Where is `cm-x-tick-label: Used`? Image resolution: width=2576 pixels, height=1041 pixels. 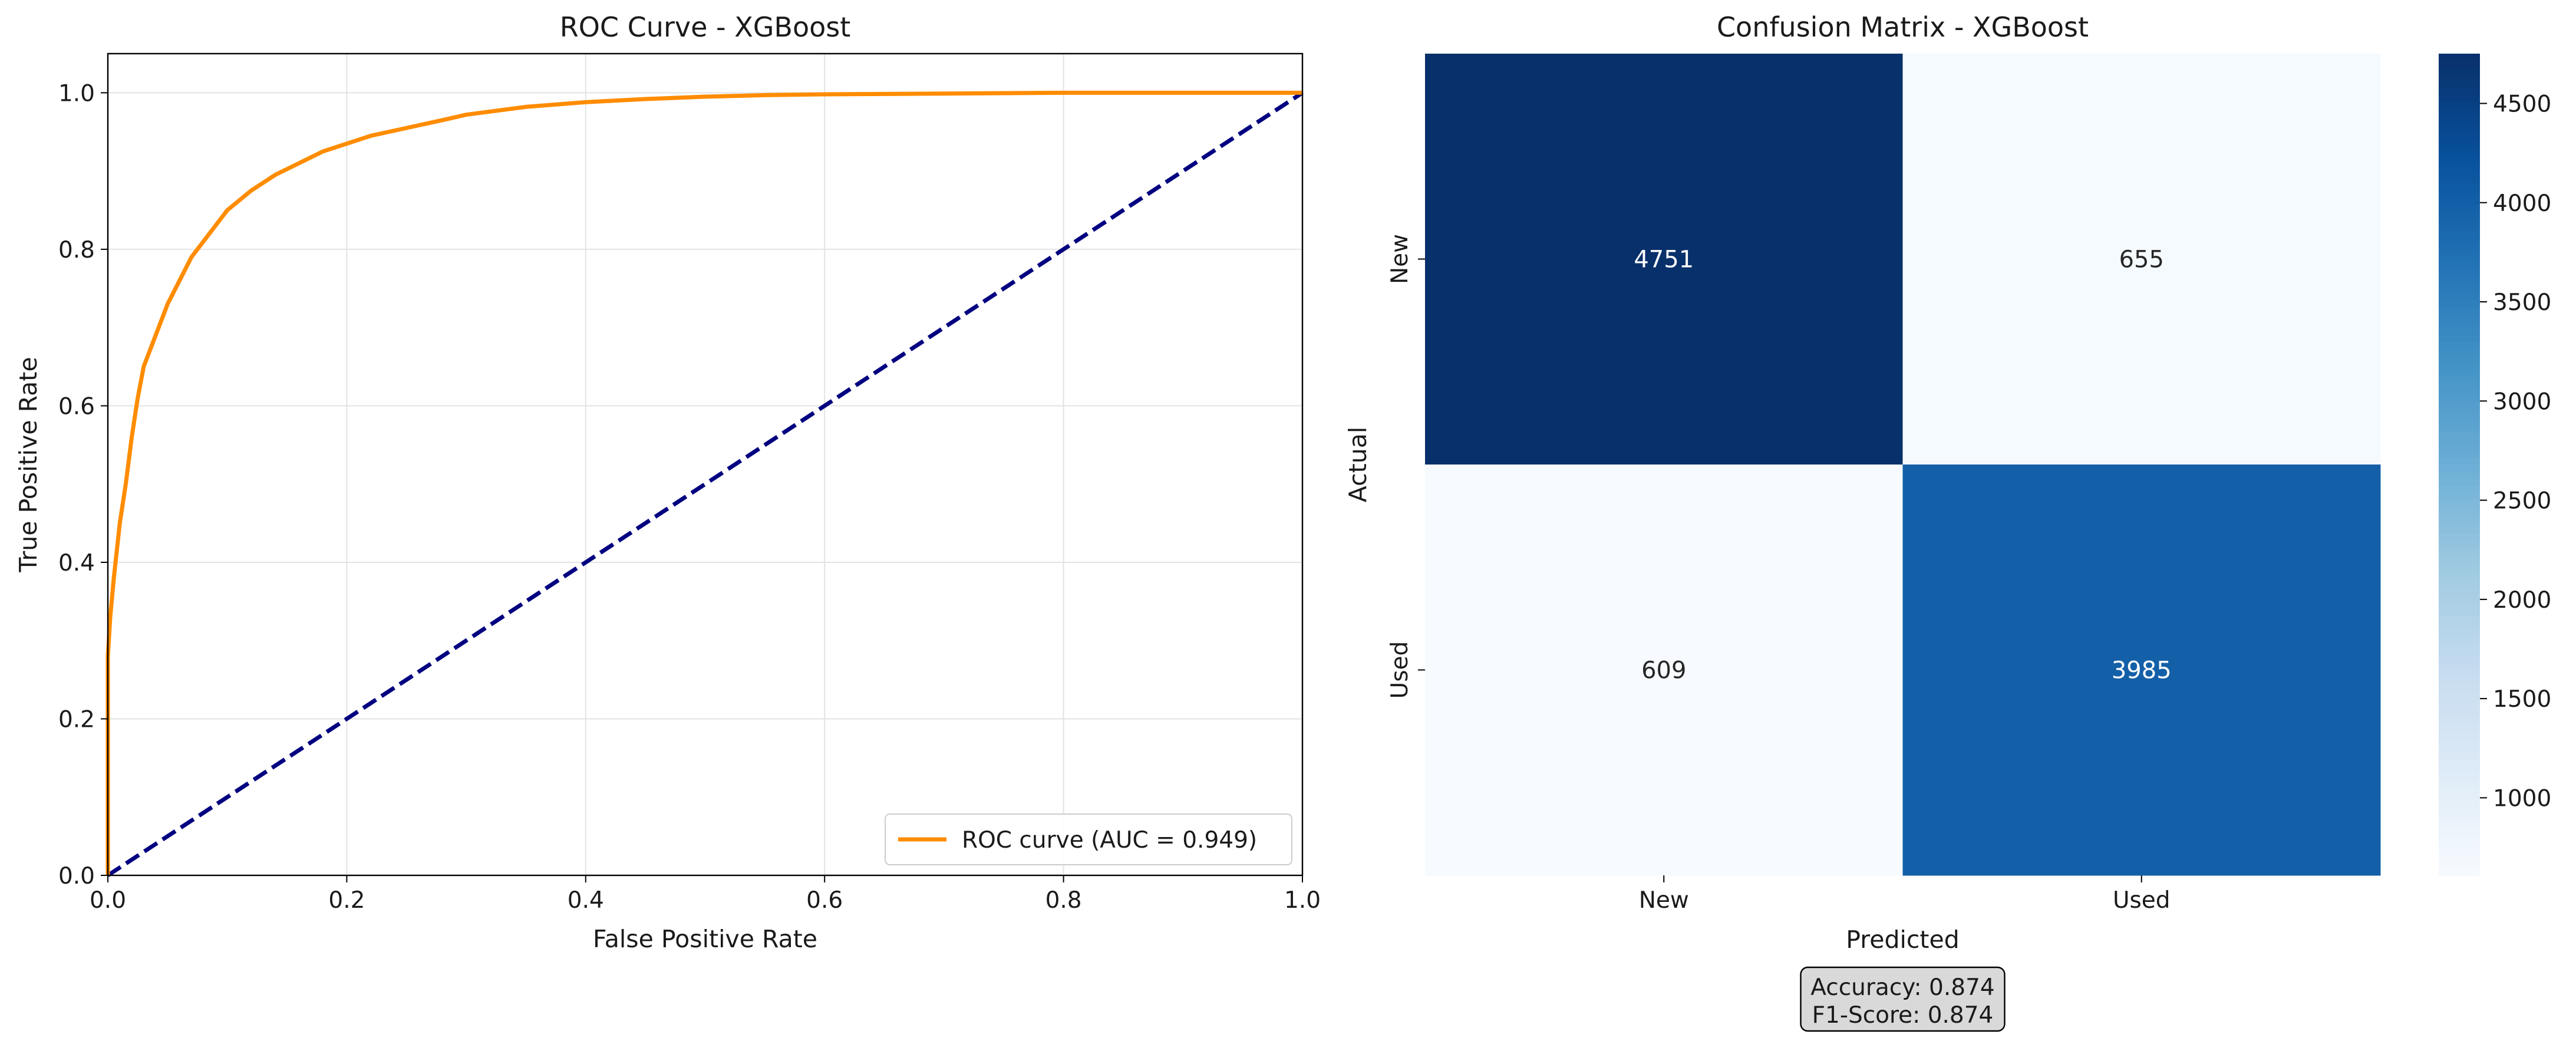
cm-x-tick-label: Used is located at coordinates (2142, 901).